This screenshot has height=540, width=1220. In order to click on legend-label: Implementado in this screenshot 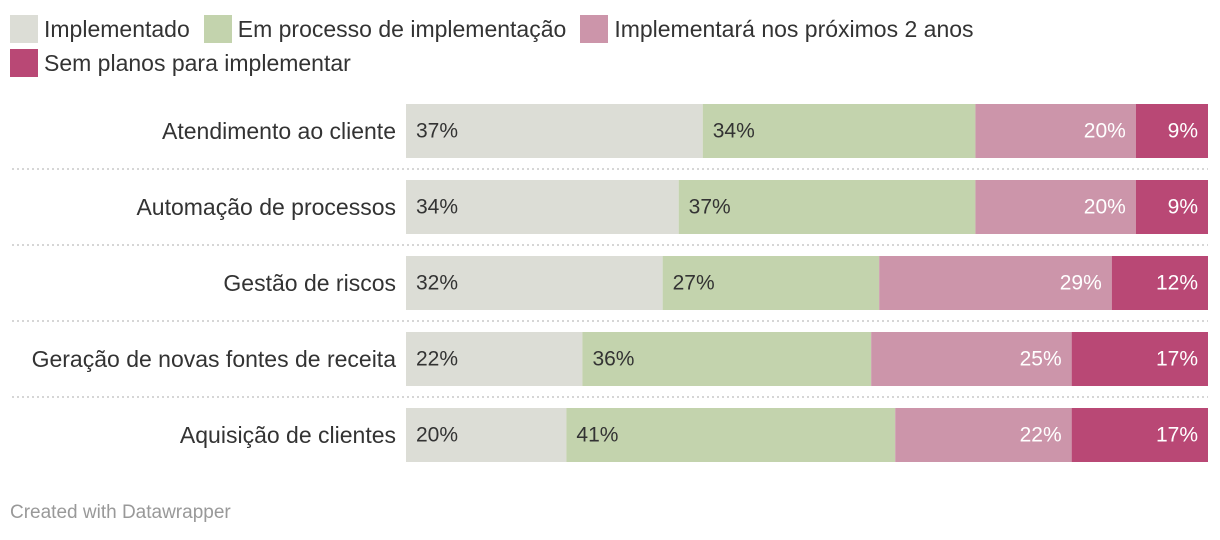, I will do `click(117, 29)`.